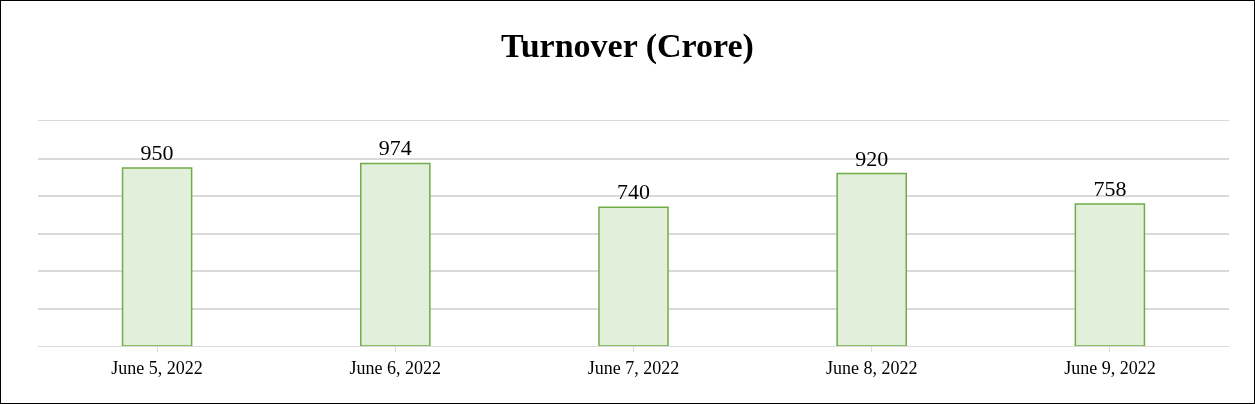 This screenshot has height=404, width=1255. Describe the element at coordinates (1110, 188) in the screenshot. I see `data-label: 758` at that location.